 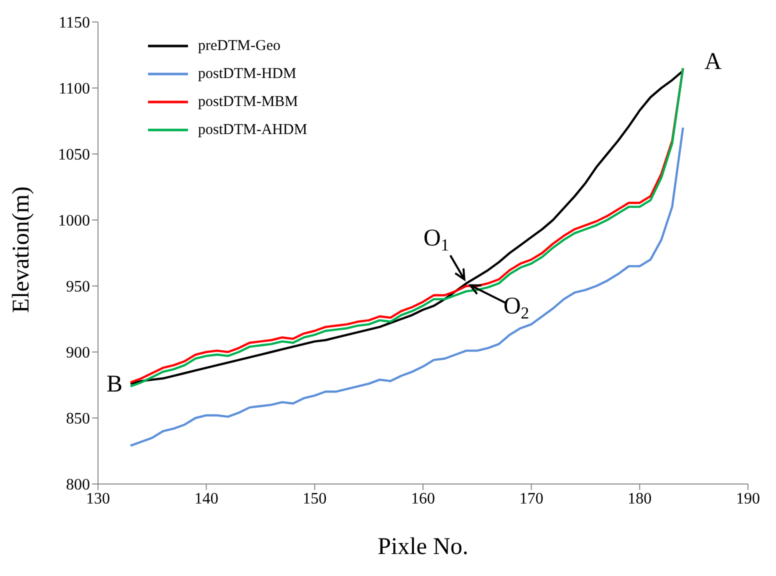 What do you see at coordinates (248, 102) in the screenshot?
I see `legend-label: postDTM-MBM` at bounding box center [248, 102].